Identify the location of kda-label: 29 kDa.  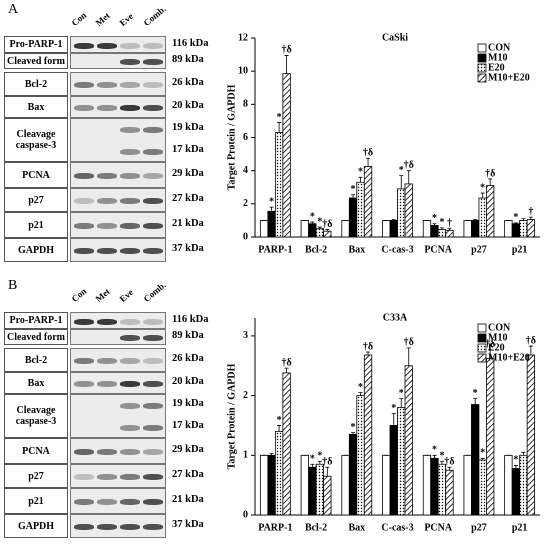
(188, 449).